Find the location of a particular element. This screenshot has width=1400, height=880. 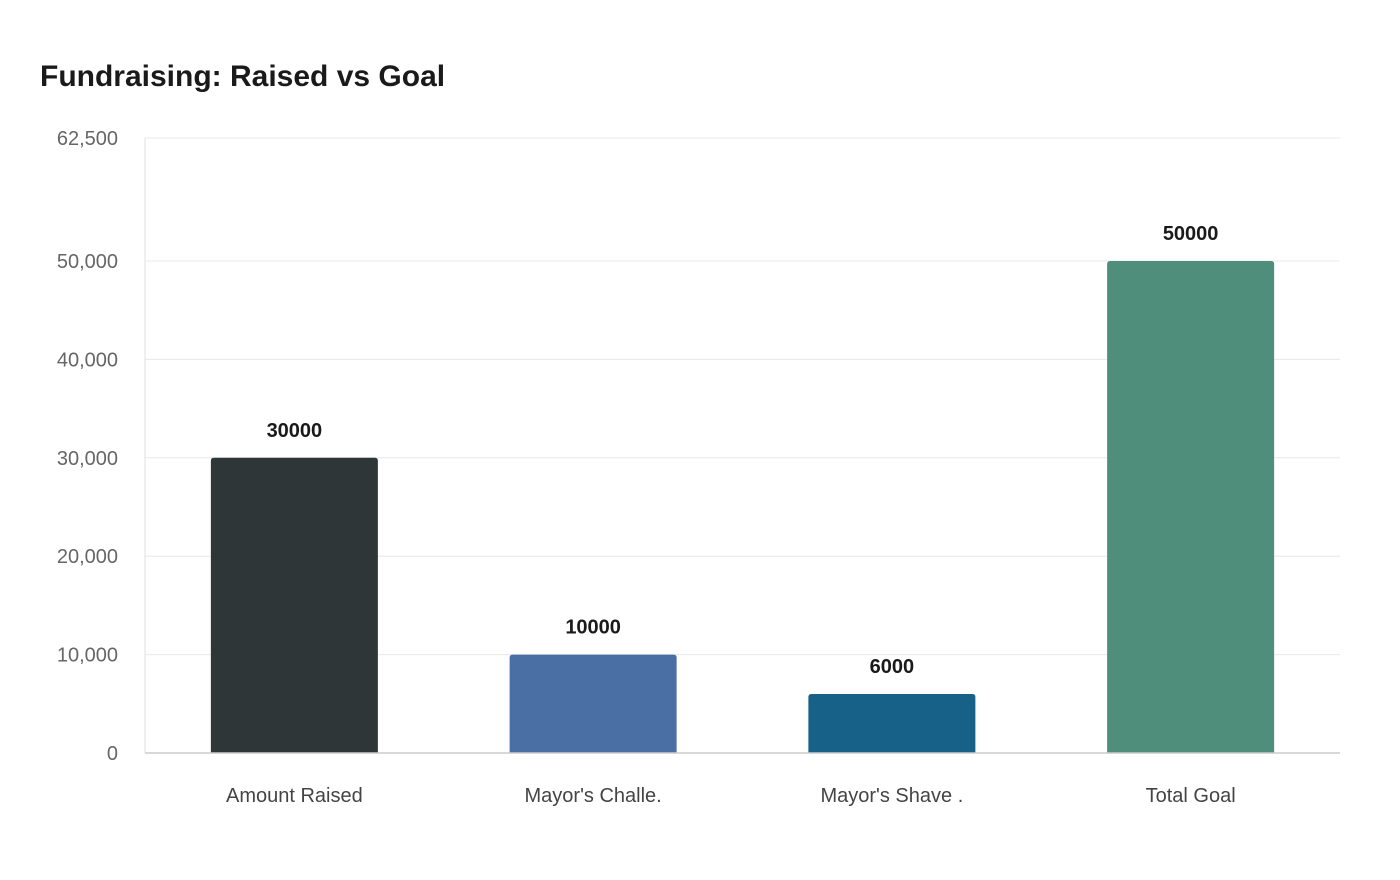

x-tick-label: Mayor's Shave . is located at coordinates (891, 796).